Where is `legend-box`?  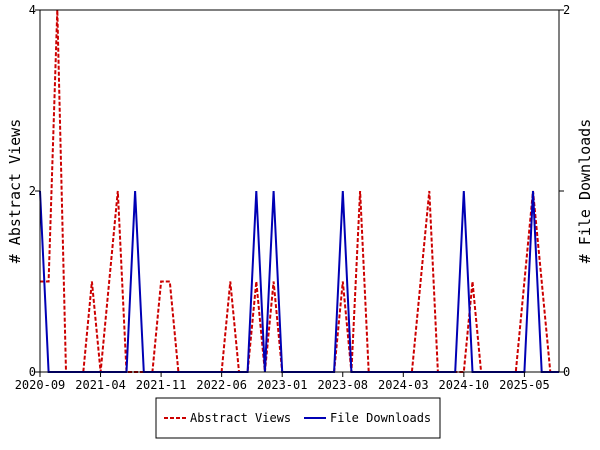 legend-box is located at coordinates (298, 418).